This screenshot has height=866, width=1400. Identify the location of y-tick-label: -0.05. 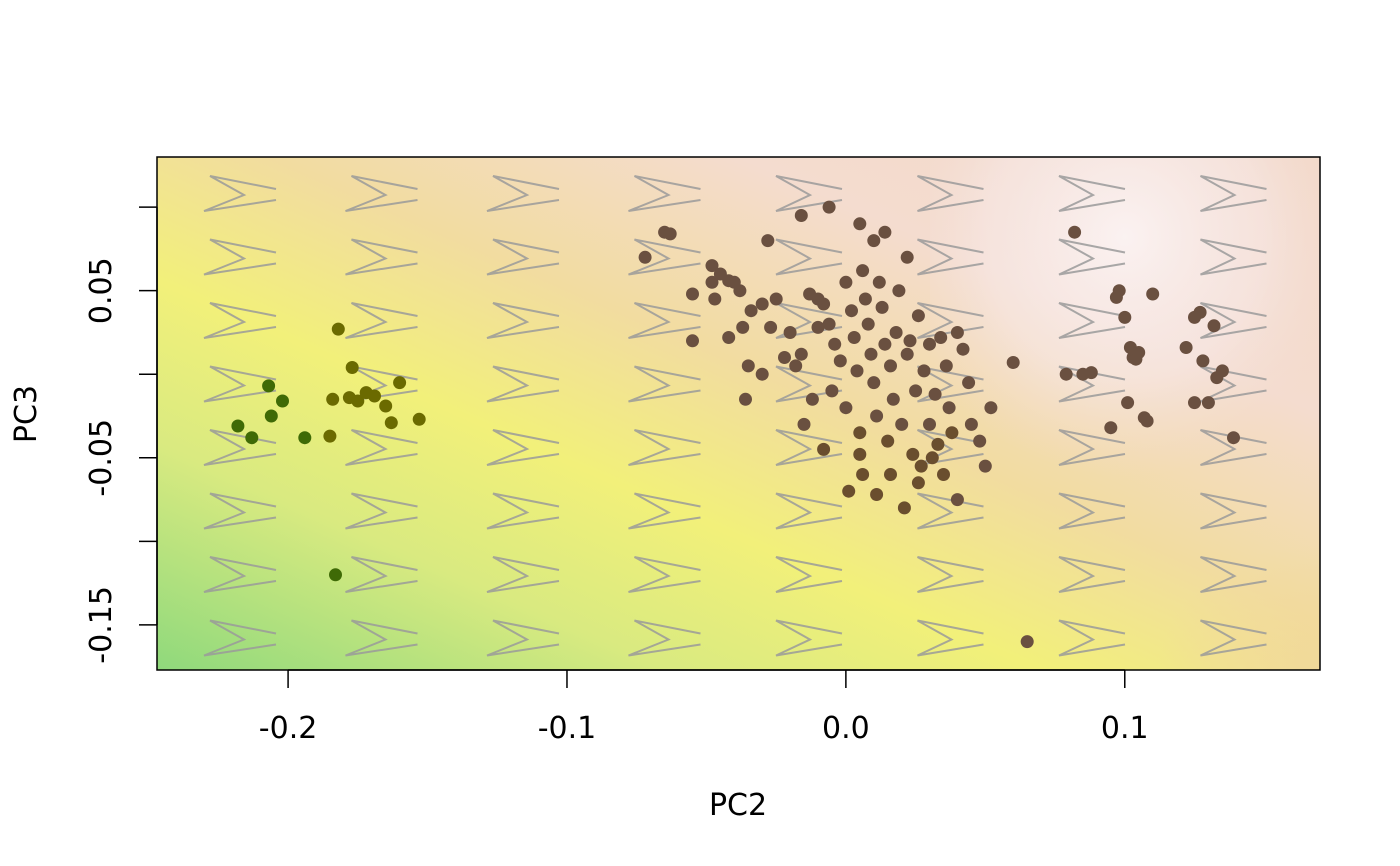
(101, 458).